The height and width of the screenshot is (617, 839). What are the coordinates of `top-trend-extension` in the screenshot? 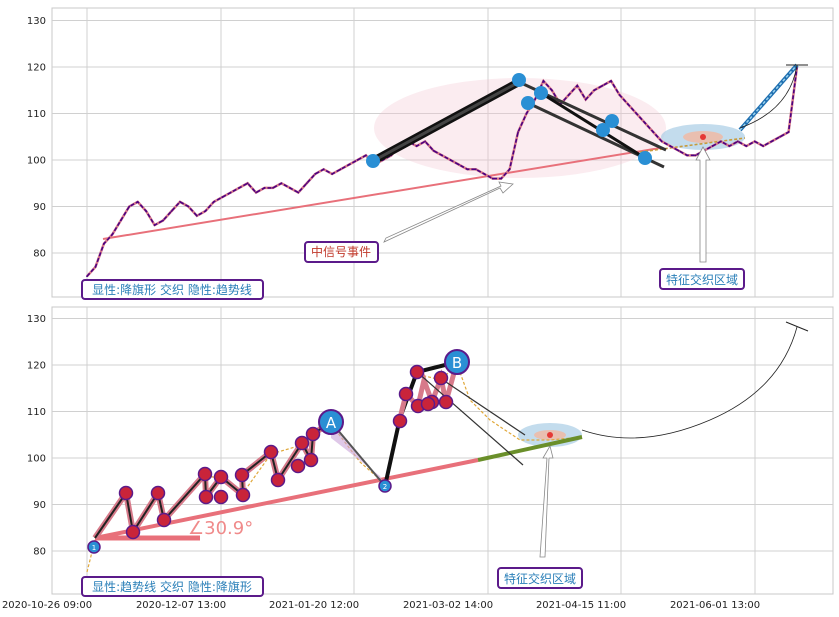 It's located at (692, 145).